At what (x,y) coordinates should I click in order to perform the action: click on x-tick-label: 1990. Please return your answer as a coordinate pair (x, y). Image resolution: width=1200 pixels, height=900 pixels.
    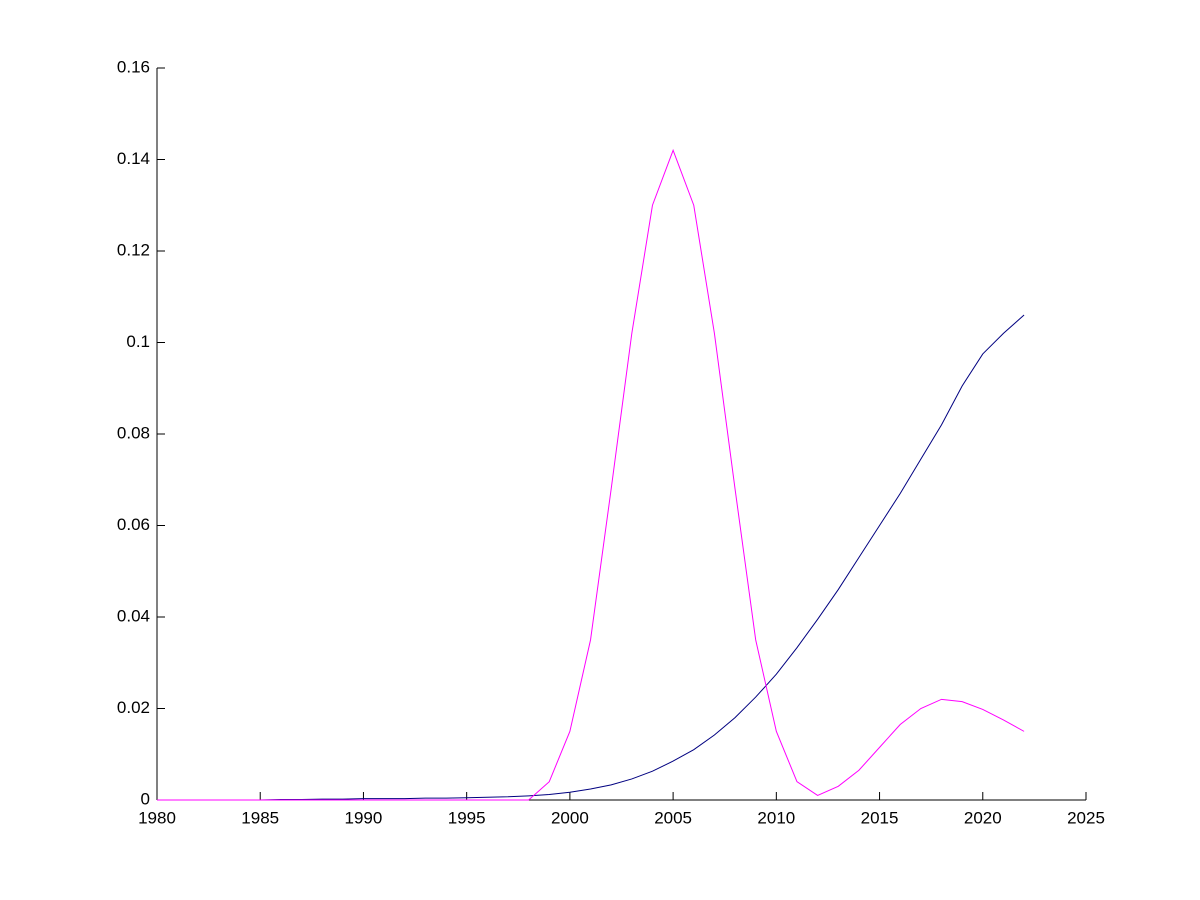
    Looking at the image, I should click on (364, 817).